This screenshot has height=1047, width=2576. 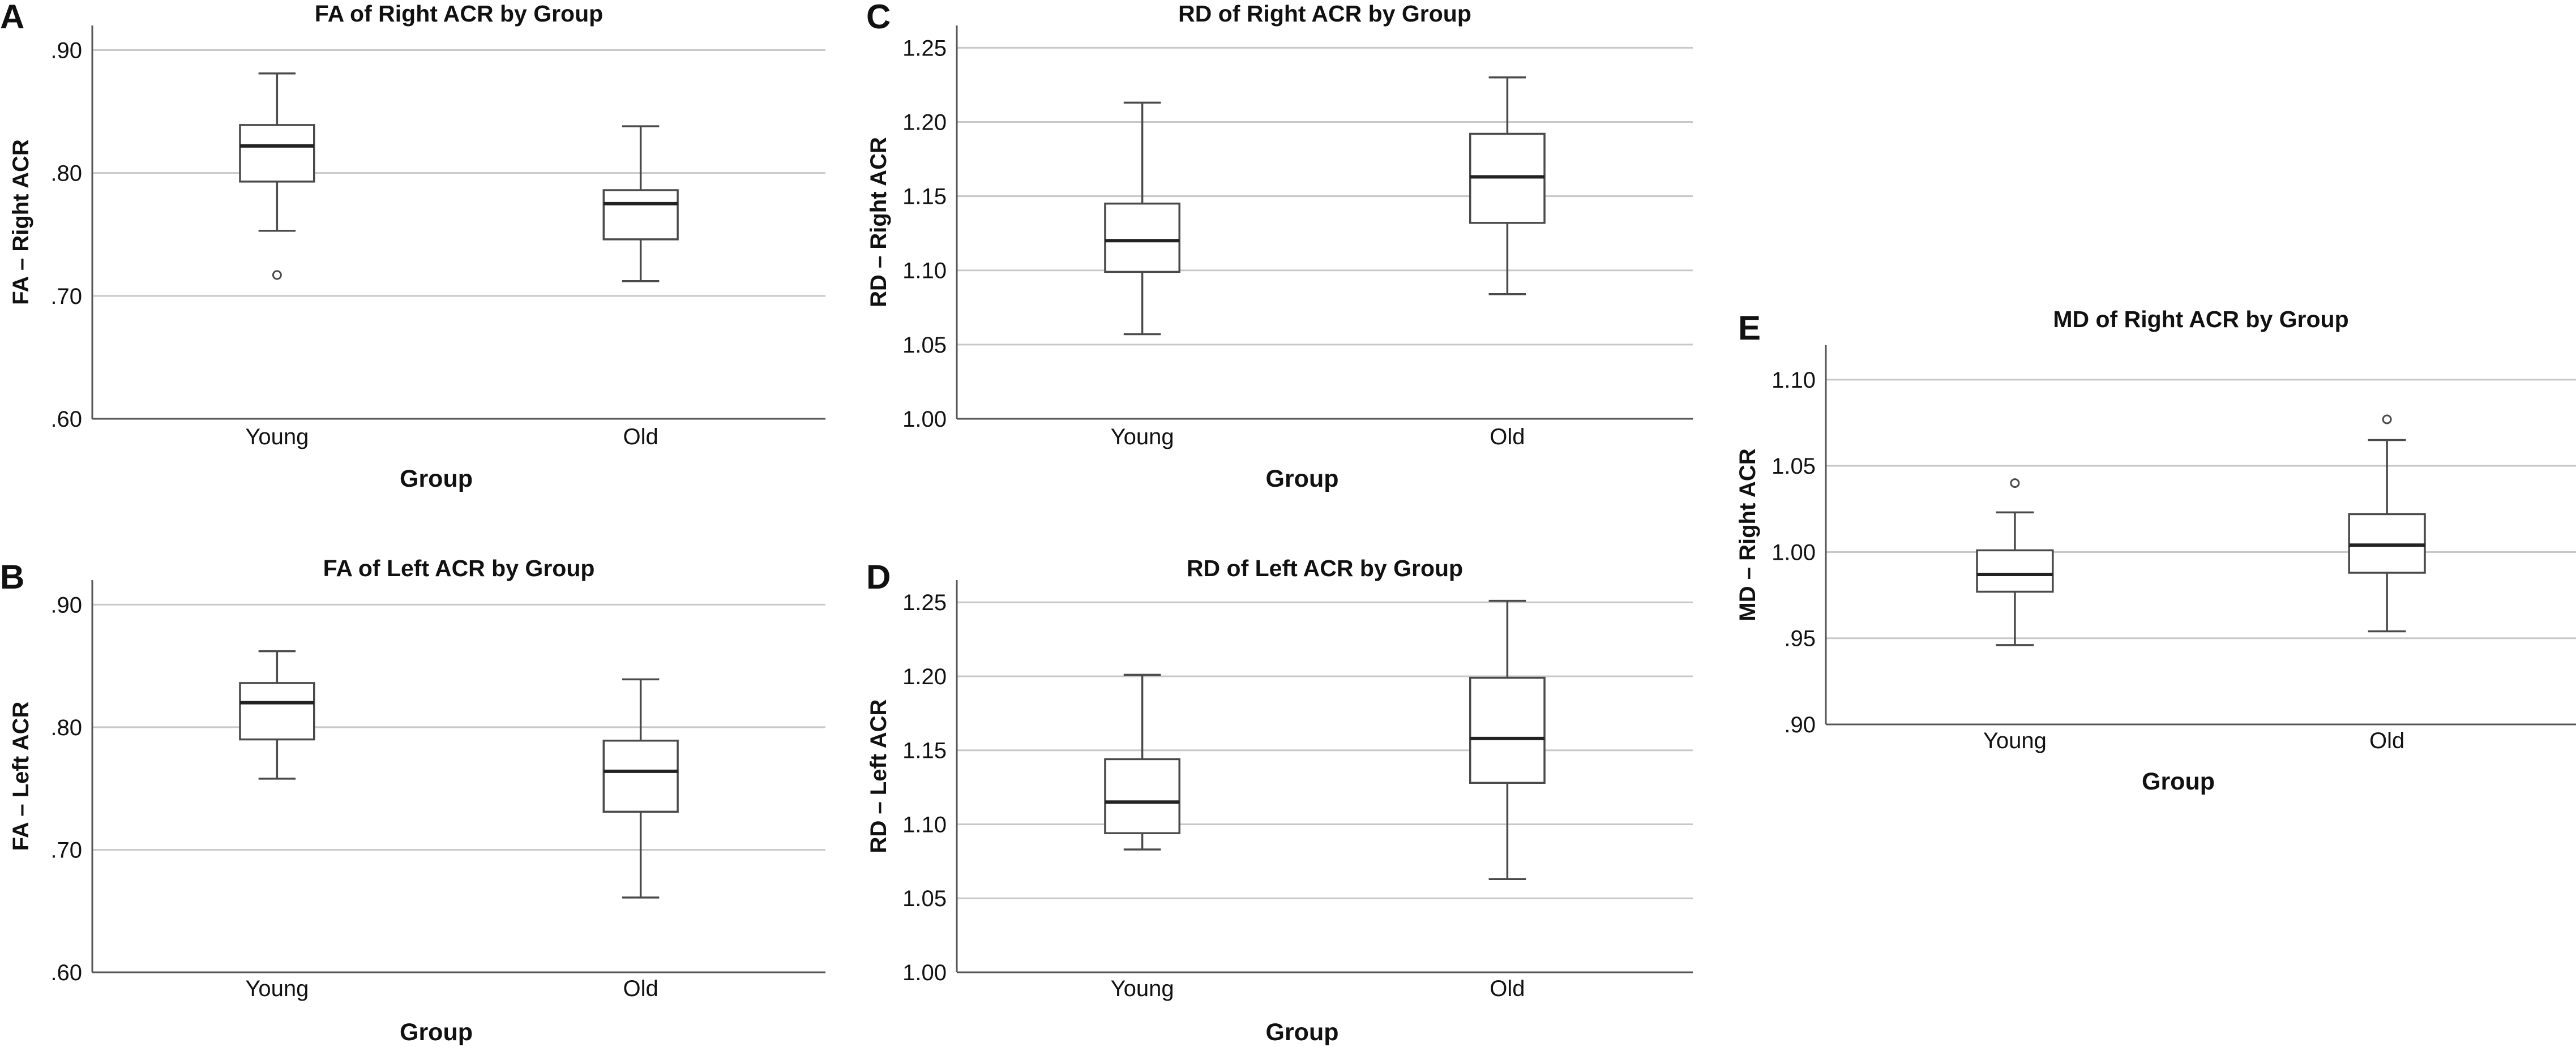 I want to click on chart-title: FA of Left ACR by Group, so click(x=459, y=568).